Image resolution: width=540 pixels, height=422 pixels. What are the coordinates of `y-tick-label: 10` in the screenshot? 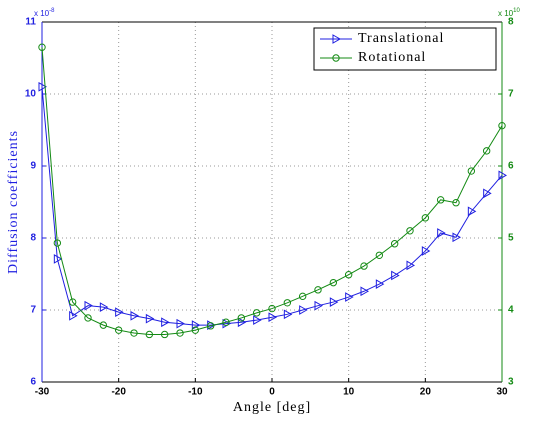 It's located at (31, 94).